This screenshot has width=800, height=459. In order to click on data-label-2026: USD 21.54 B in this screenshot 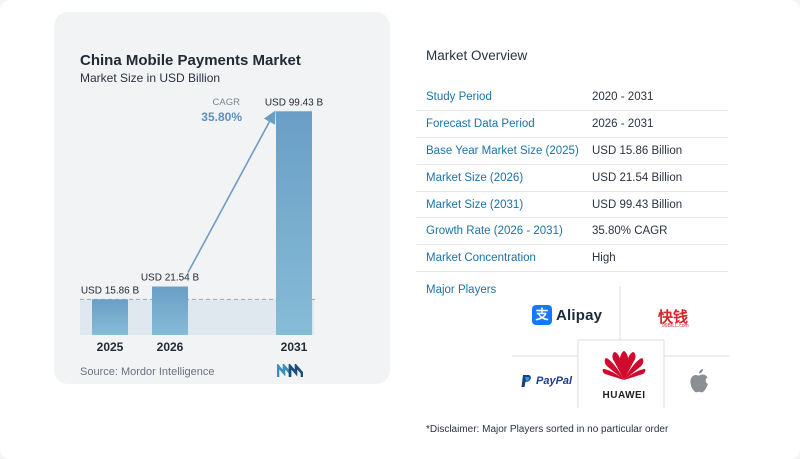, I will do `click(170, 278)`.